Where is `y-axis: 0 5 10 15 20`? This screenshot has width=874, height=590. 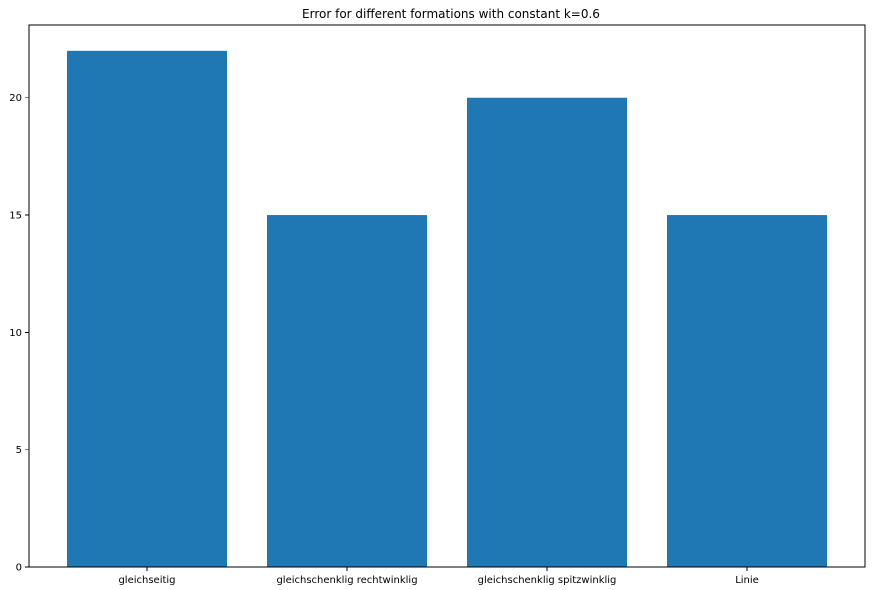 y-axis: 0 5 10 15 20 is located at coordinates (19, 333).